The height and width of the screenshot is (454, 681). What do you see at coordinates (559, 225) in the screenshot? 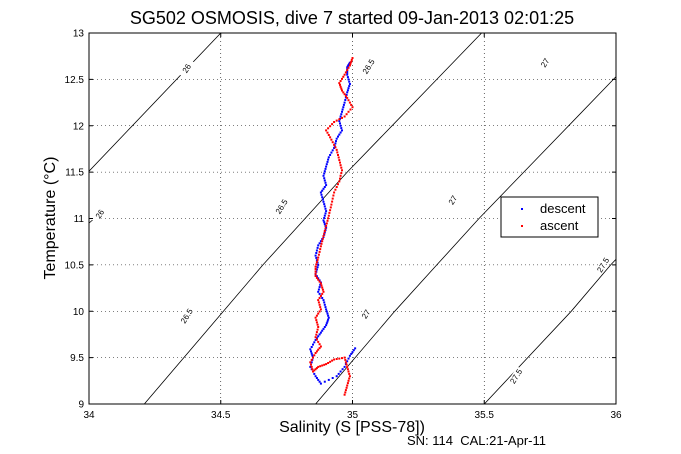
I see `legend-label-ascent: ascent` at bounding box center [559, 225].